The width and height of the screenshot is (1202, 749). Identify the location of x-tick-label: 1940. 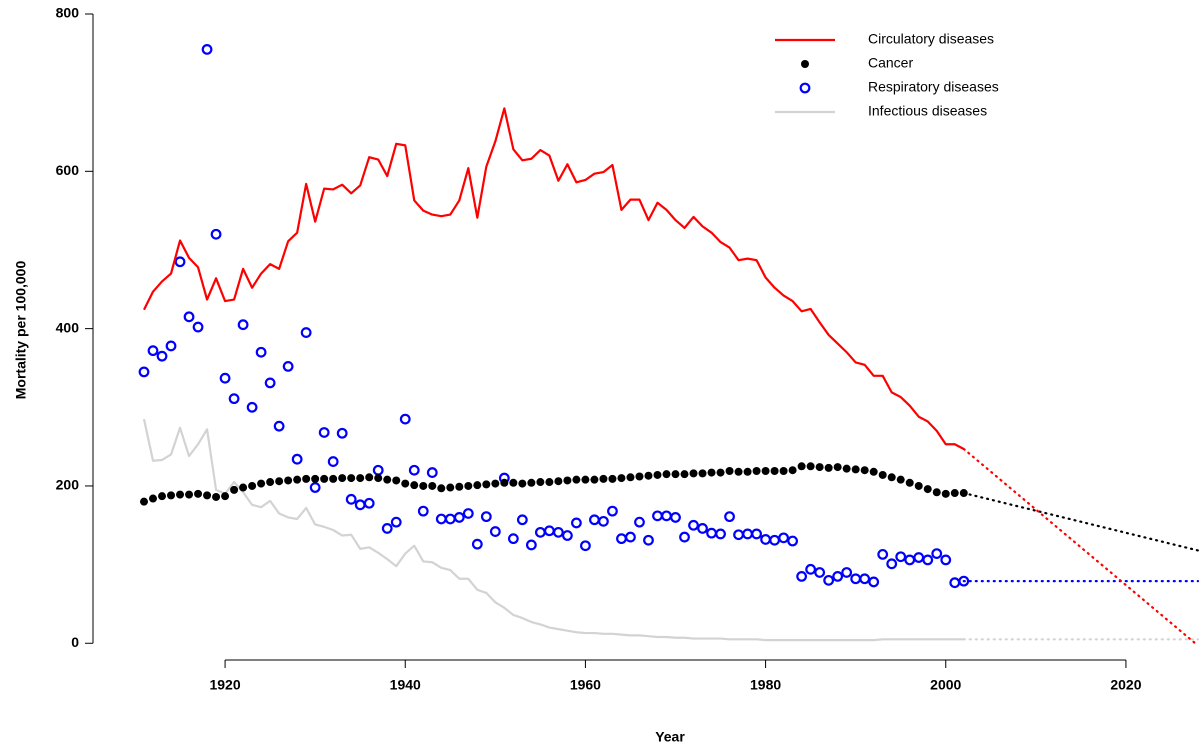
(405, 685).